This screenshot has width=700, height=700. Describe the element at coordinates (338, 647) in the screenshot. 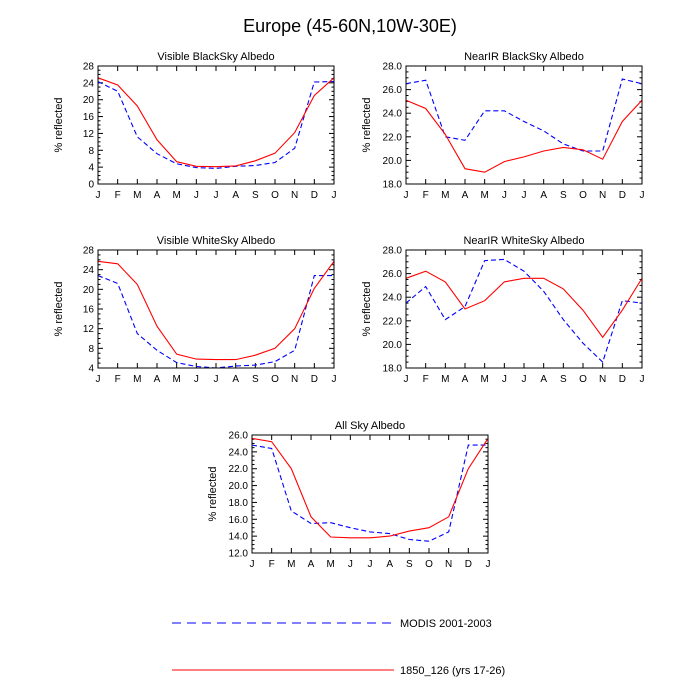

I see `legend: MODIS 2001-2003 1850_126 (yrs 17-26)` at that location.